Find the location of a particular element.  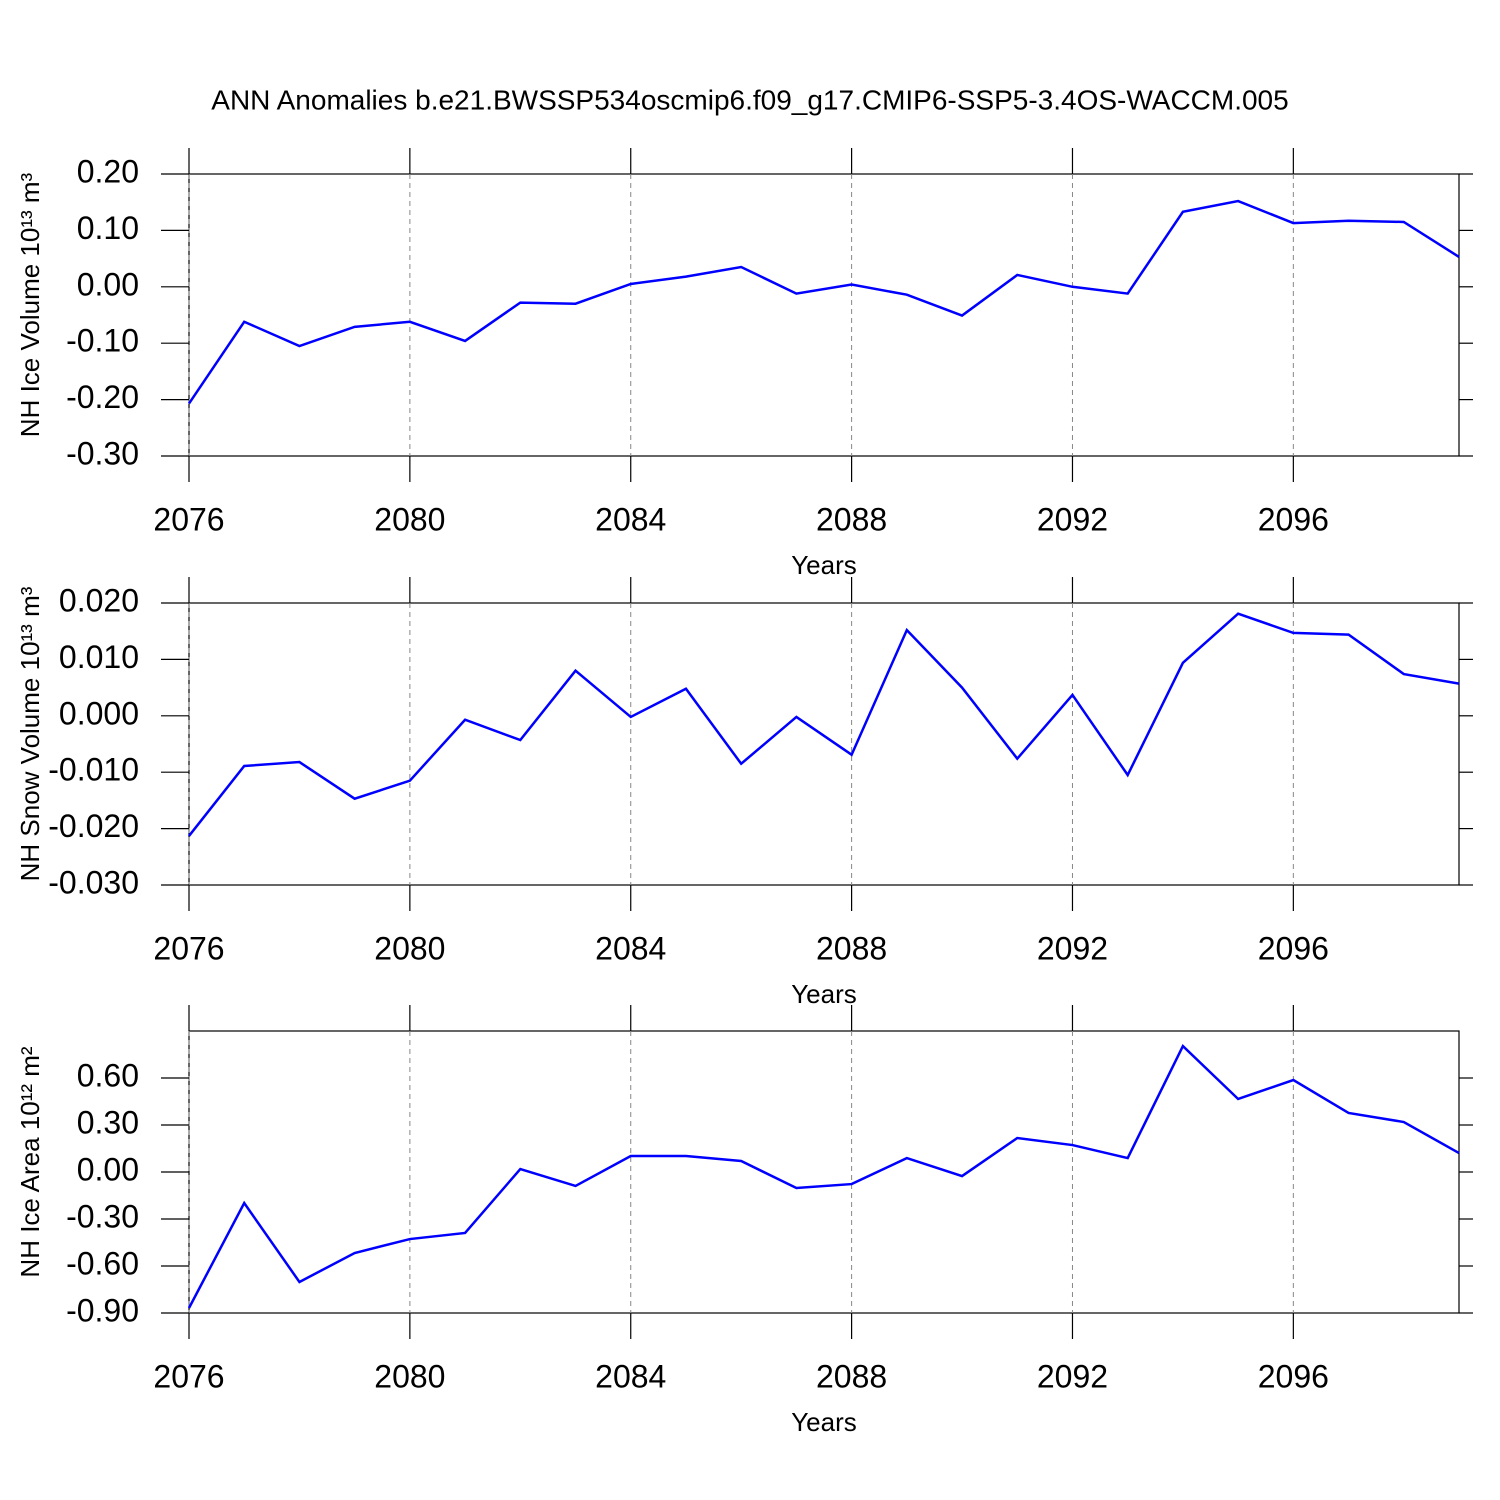

y-tick-label: -0.90 is located at coordinates (102, 1310).